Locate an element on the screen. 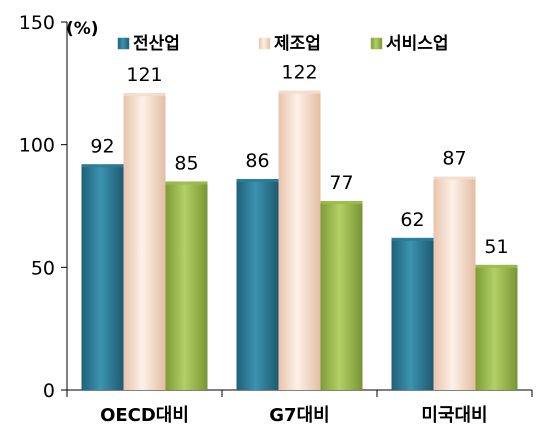  y-ticks: 0 50 100 150 is located at coordinates (43, 207).